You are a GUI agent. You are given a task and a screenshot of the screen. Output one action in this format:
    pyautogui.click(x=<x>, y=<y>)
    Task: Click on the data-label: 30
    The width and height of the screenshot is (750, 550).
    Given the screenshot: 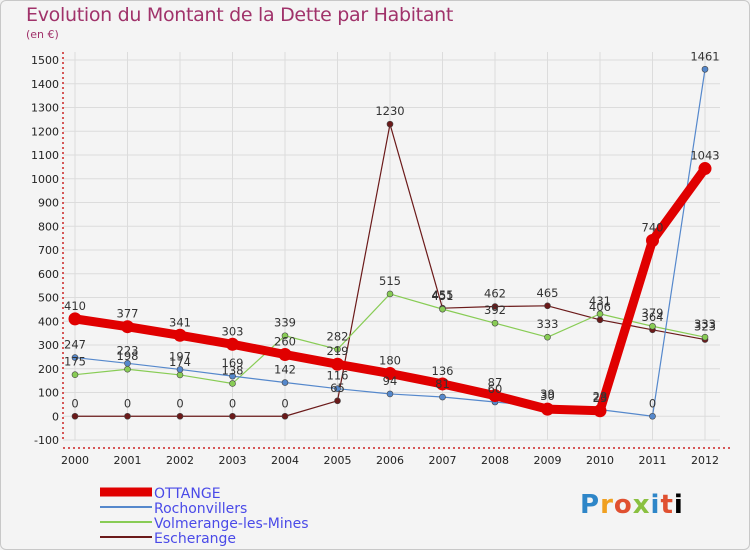 What is the action you would take?
    pyautogui.click(x=547, y=396)
    